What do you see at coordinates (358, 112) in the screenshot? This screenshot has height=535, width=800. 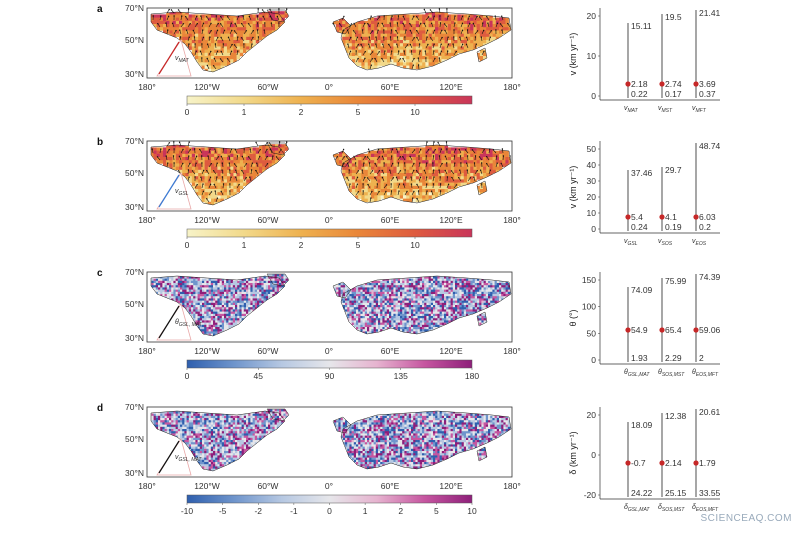 I see `colorbar-tick: 5` at bounding box center [358, 112].